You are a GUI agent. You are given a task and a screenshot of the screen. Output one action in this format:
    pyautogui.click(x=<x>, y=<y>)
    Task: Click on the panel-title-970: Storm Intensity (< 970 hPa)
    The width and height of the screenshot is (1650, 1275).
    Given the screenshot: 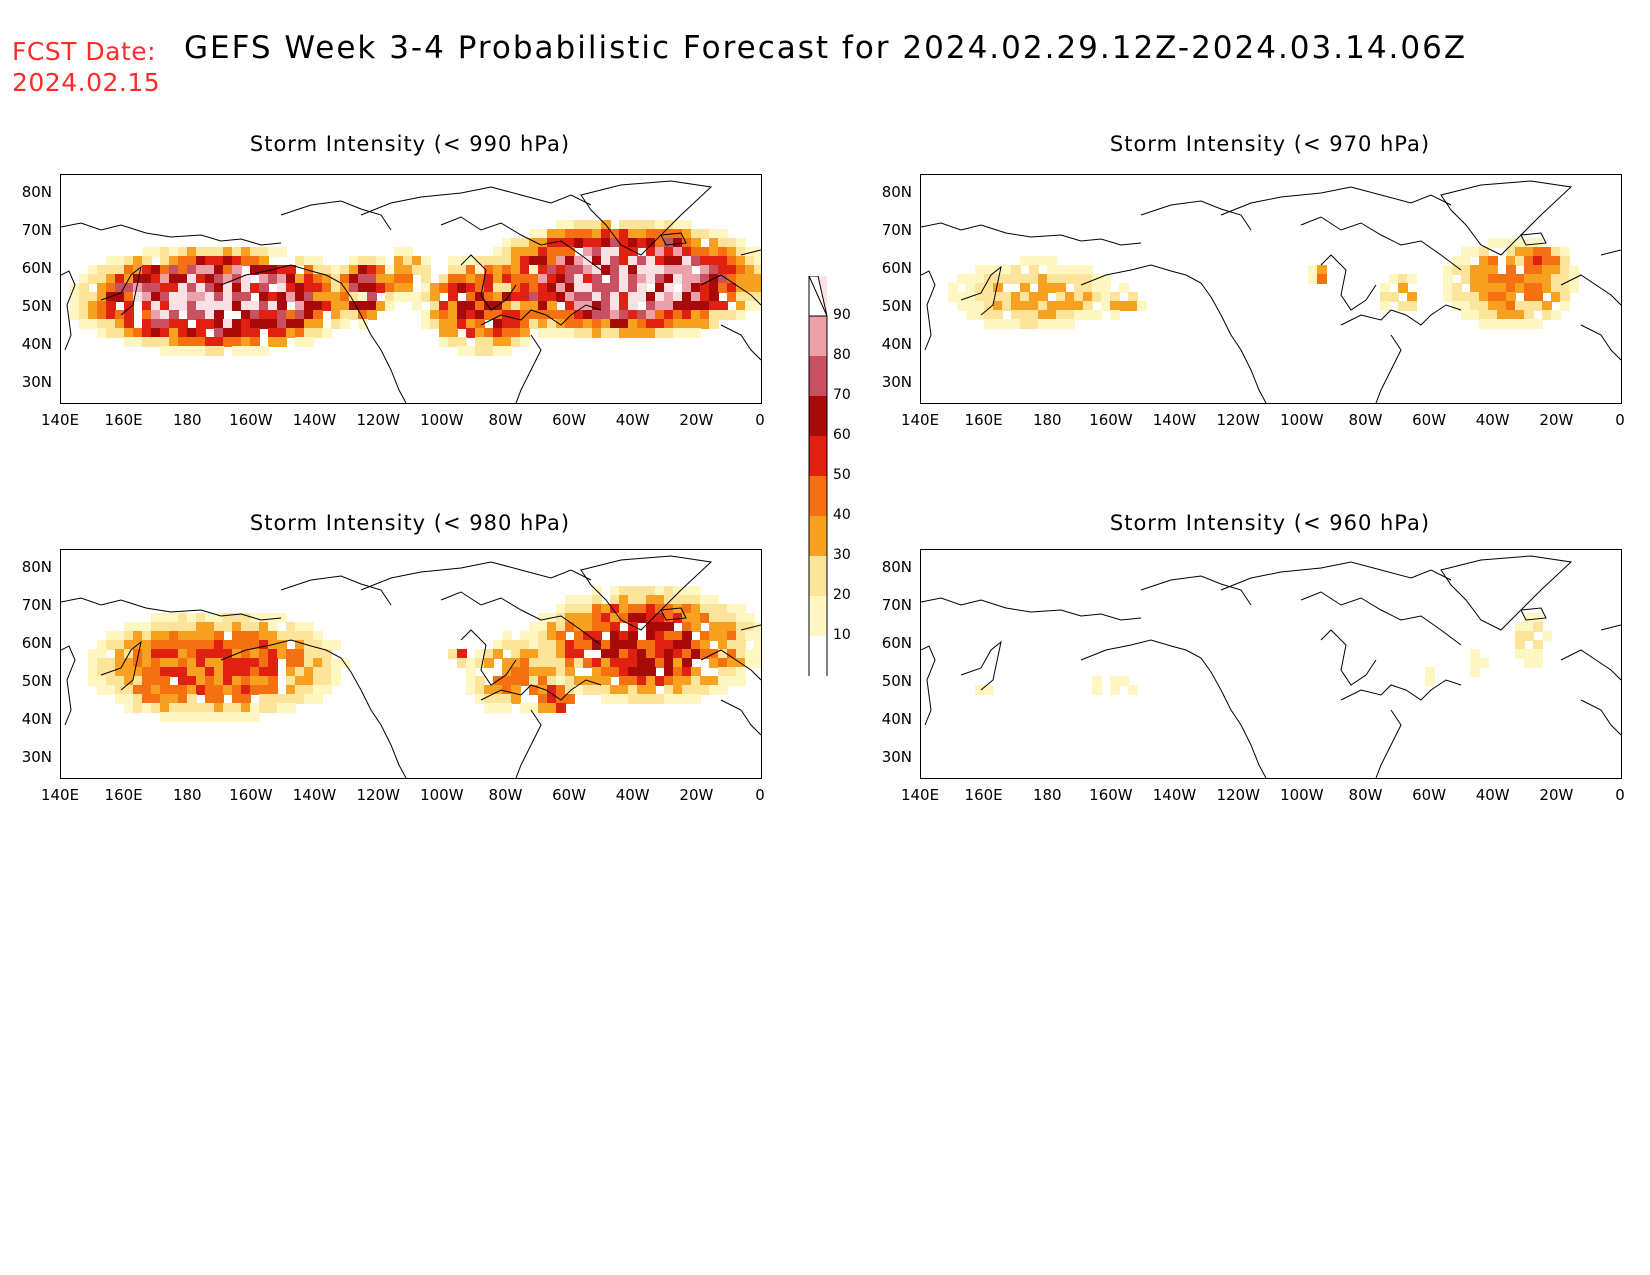 What is the action you would take?
    pyautogui.click(x=1270, y=144)
    